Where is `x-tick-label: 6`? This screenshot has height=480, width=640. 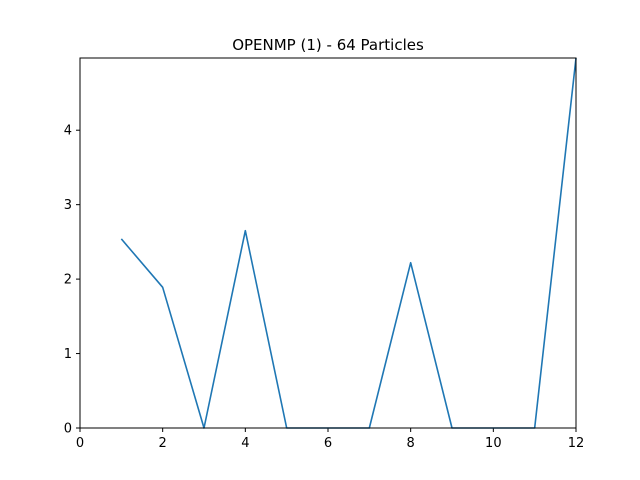 x-tick-label: 6 is located at coordinates (328, 443).